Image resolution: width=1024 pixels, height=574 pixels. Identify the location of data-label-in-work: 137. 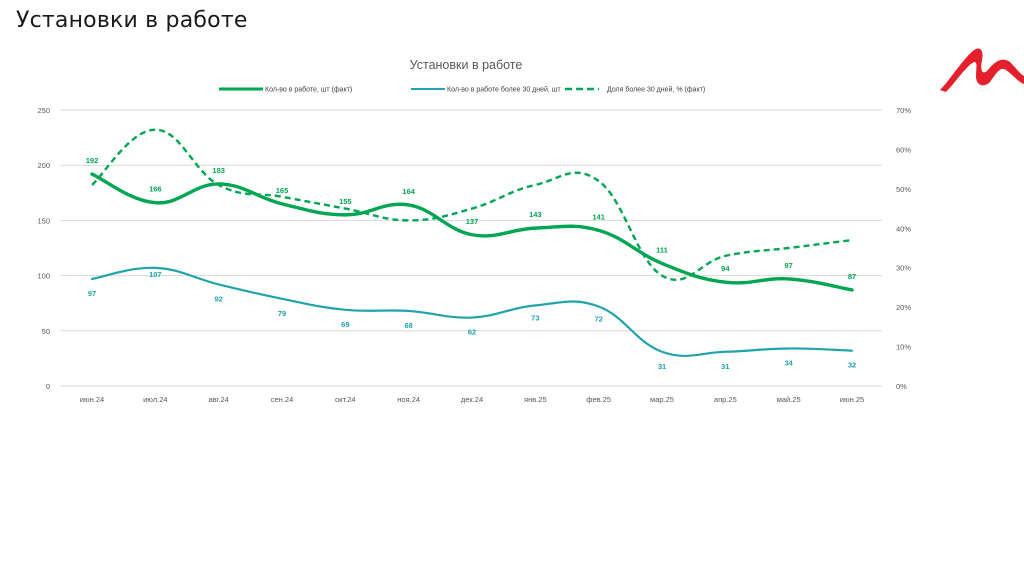
(472, 221).